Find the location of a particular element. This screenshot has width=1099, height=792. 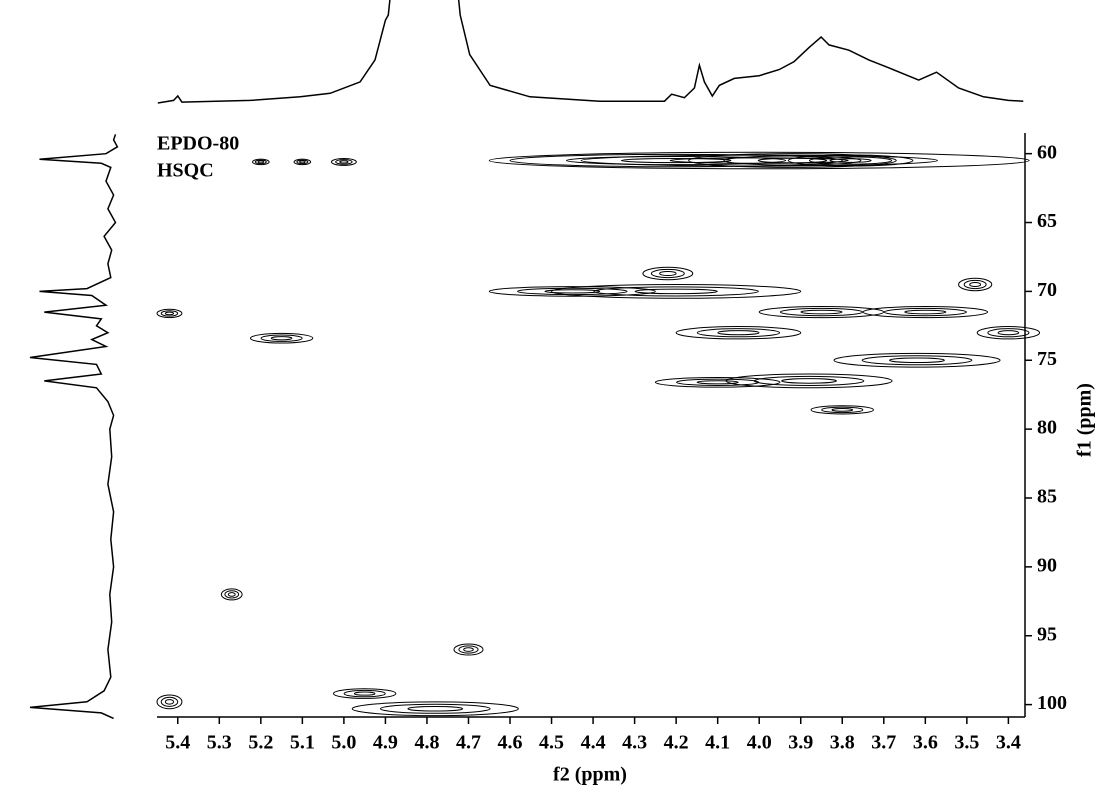

x-tick-label: 4.7 is located at coordinates (468, 743).